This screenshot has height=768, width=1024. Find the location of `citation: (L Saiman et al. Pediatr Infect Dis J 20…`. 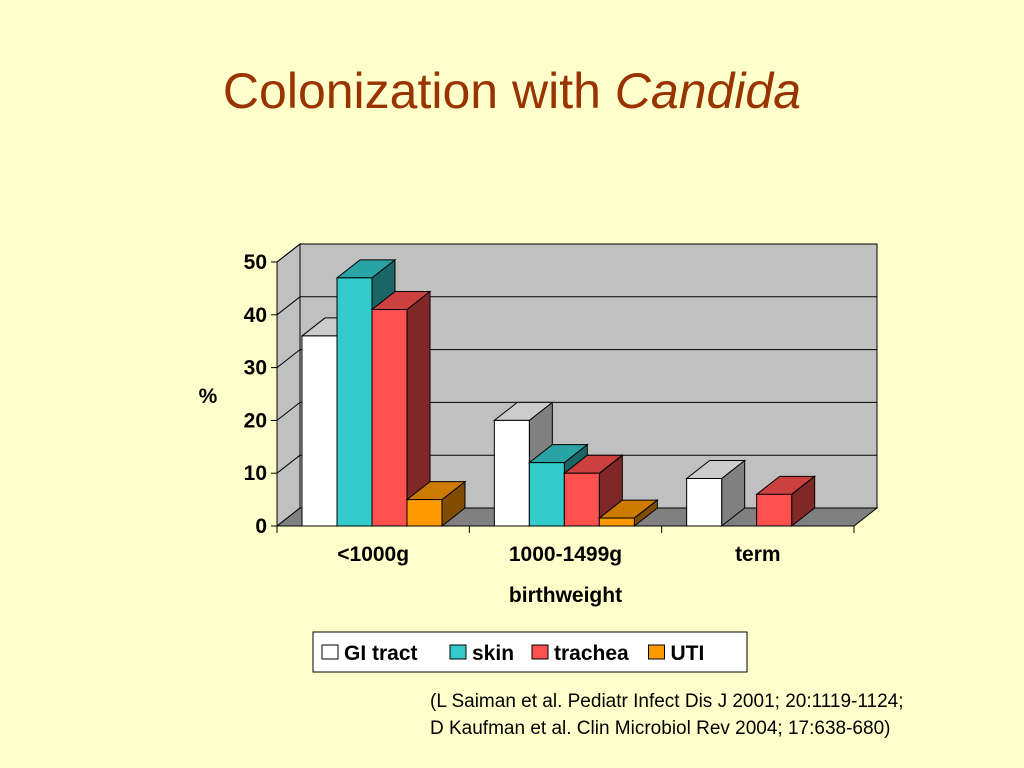

citation: (L Saiman et al. Pediatr Infect Dis J 20… is located at coordinates (667, 715).